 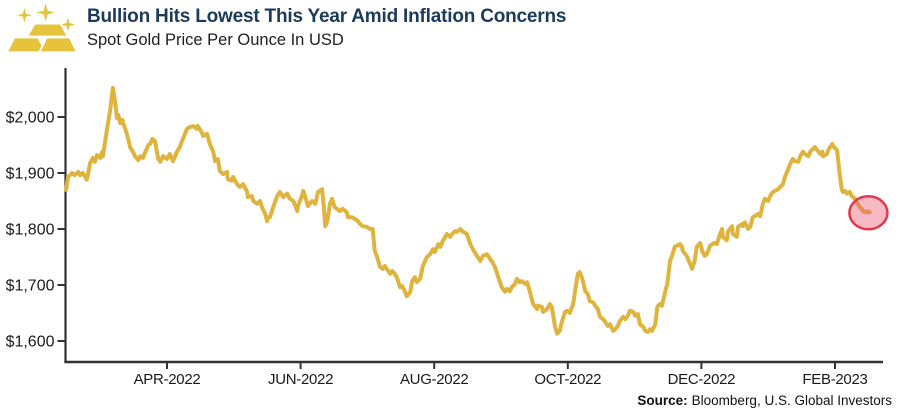 What do you see at coordinates (567, 379) in the screenshot?
I see `x-tick-label: OCT-2022` at bounding box center [567, 379].